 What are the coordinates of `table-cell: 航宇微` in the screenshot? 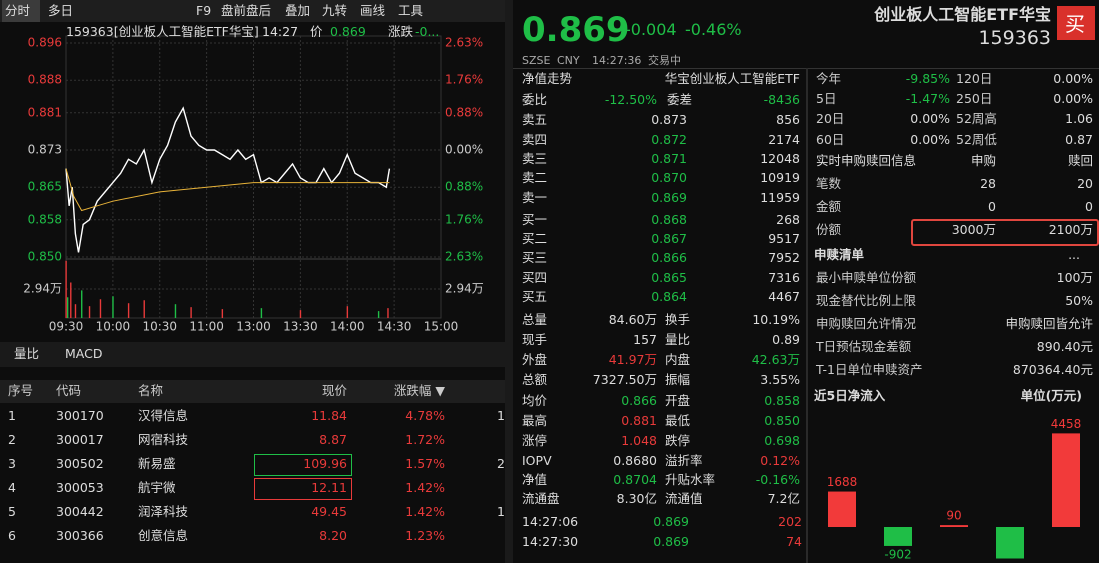 It's located at (157, 487).